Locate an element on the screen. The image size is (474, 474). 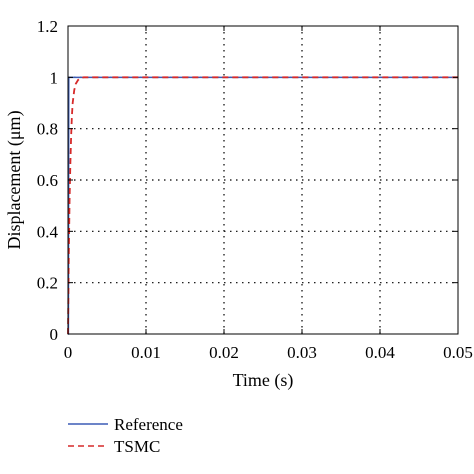
y-tick-label: 0.6 is located at coordinates (47, 180).